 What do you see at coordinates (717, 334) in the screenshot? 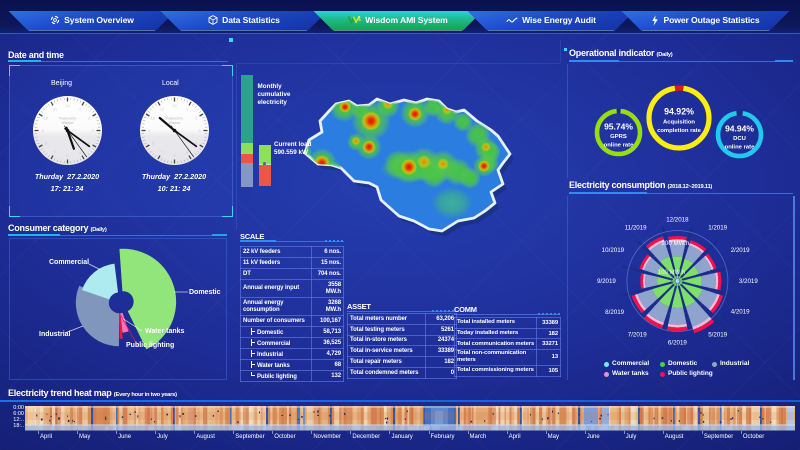
I see `svg-text: 5/2019` at bounding box center [717, 334].